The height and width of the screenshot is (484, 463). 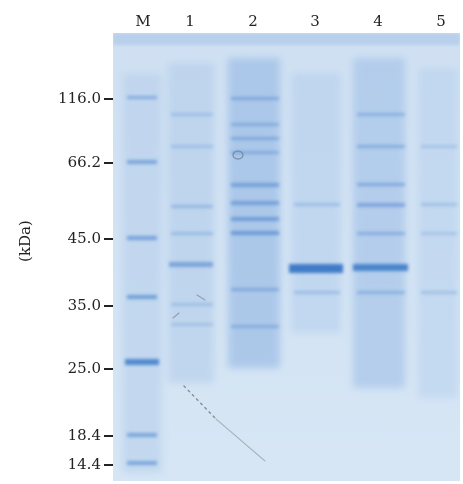 What do you see at coordinates (143, 21) in the screenshot?
I see `lane-label-marker: M` at bounding box center [143, 21].